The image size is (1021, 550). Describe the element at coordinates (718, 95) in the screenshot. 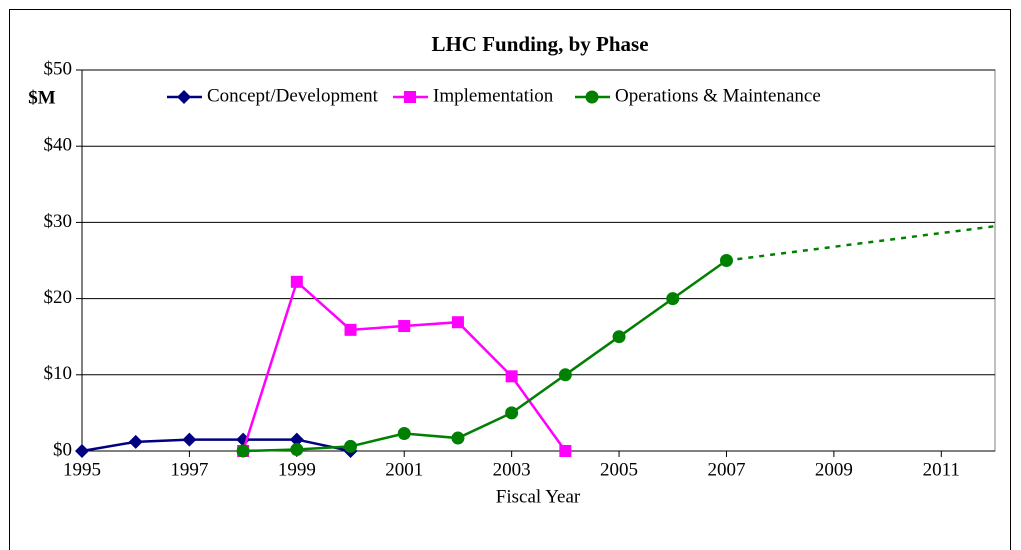

I see `legend-label: Operations & Maintenance` at that location.